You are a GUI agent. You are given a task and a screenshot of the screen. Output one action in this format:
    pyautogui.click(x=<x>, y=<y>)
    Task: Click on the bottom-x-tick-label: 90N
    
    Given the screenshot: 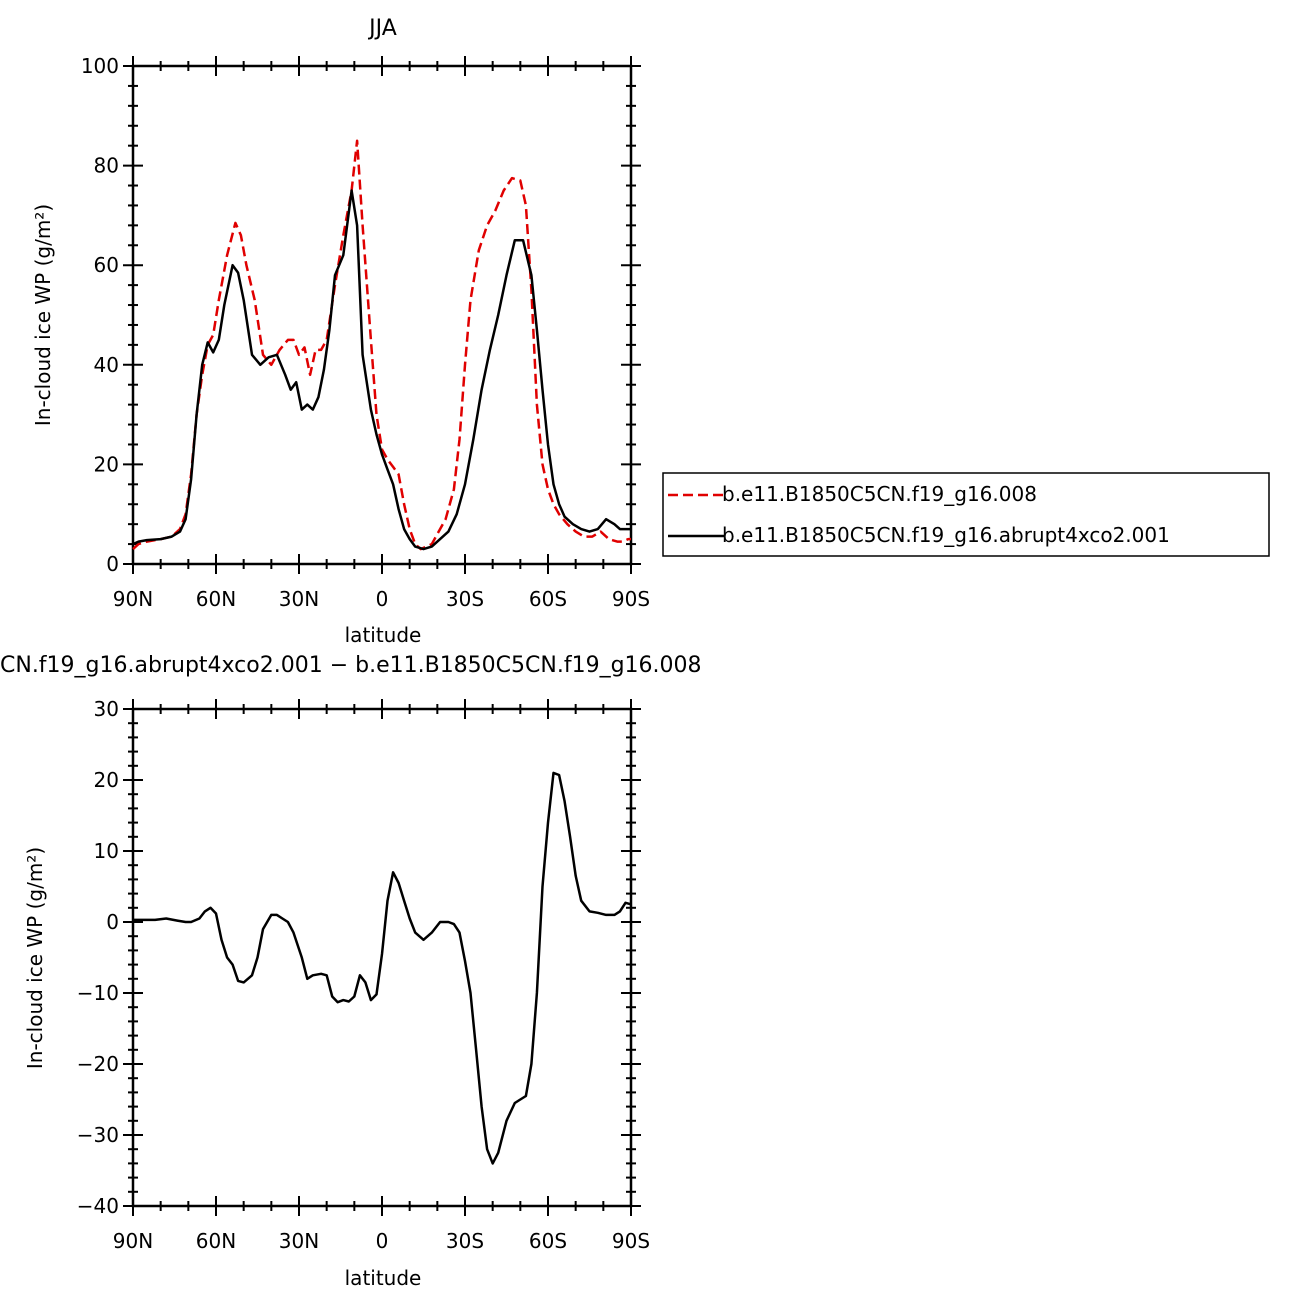 What is the action you would take?
    pyautogui.click(x=133, y=1241)
    